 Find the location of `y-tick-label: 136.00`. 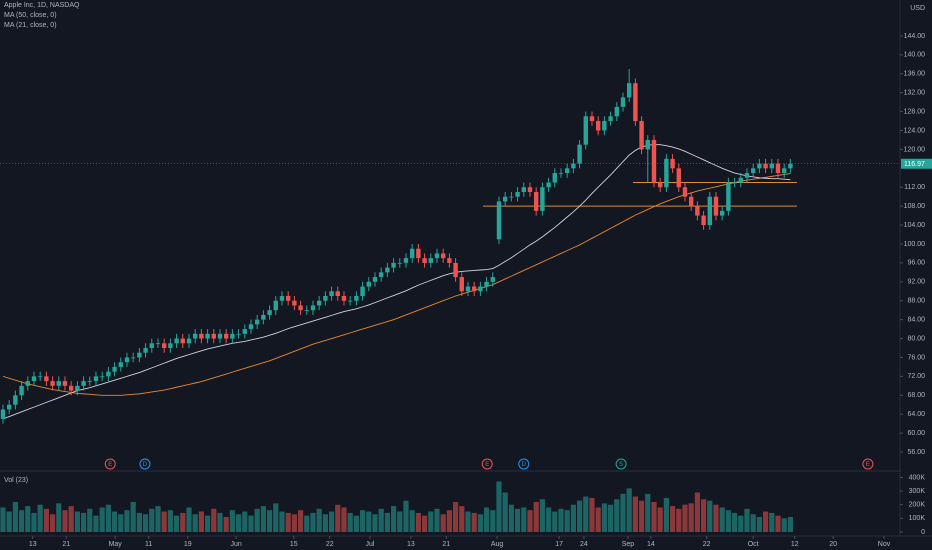

y-tick-label: 136.00 is located at coordinates (915, 74).